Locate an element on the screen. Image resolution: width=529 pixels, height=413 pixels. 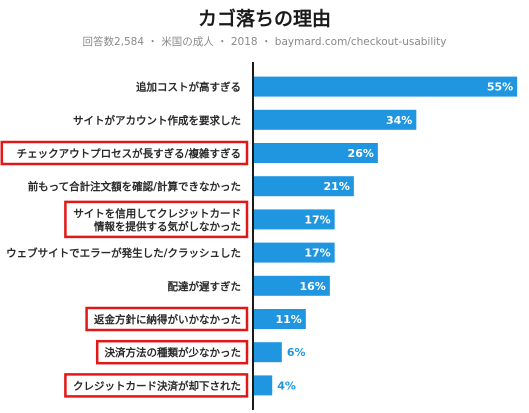
category-label-1: 追加コストが高すぎる is located at coordinates (188, 87).